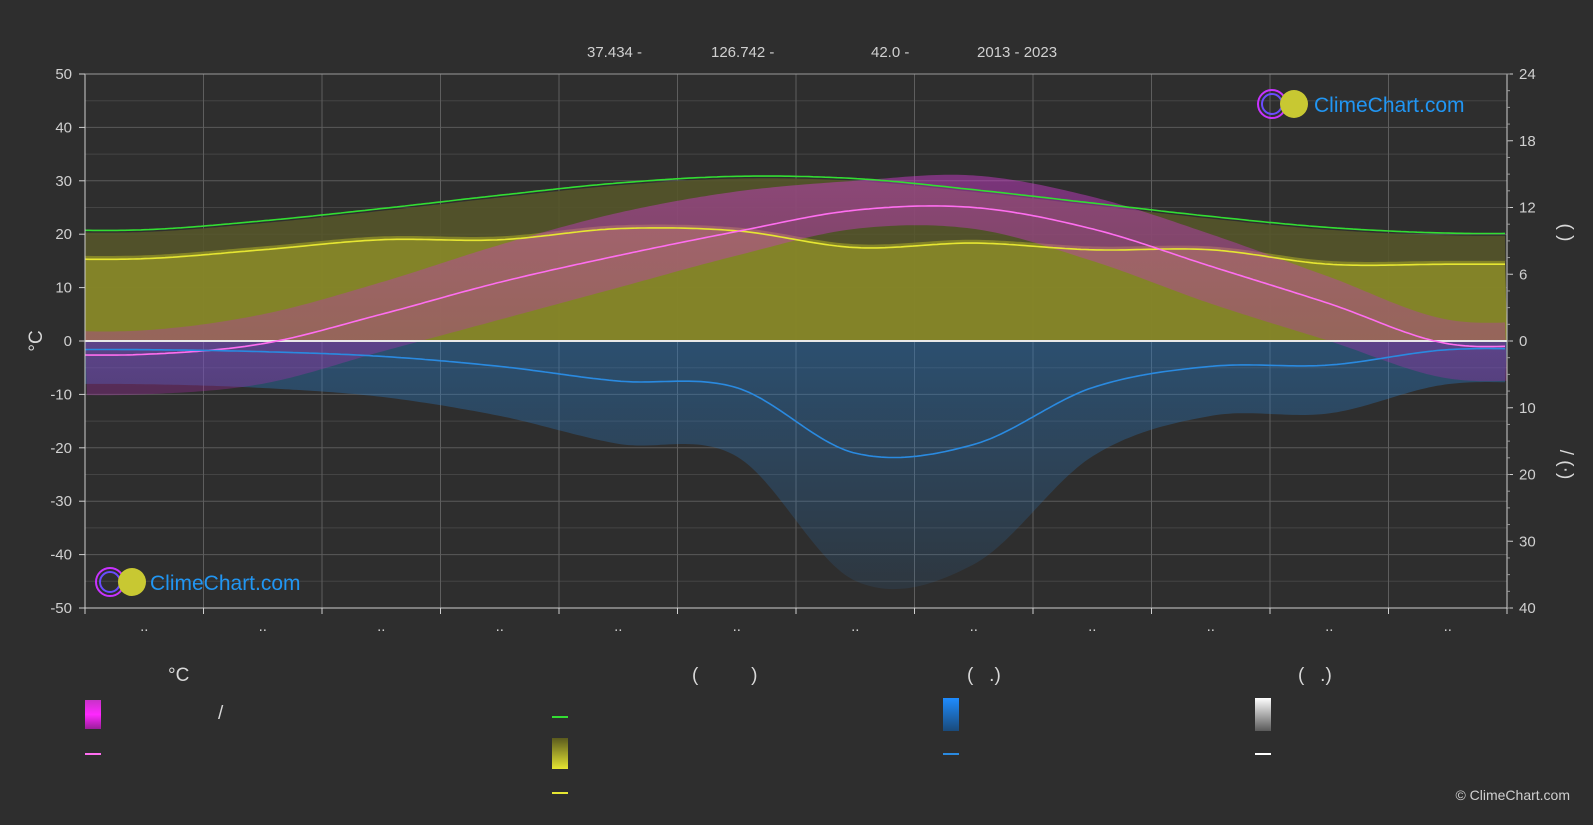  I want to click on latitude-label: 37.434 -, so click(615, 52).